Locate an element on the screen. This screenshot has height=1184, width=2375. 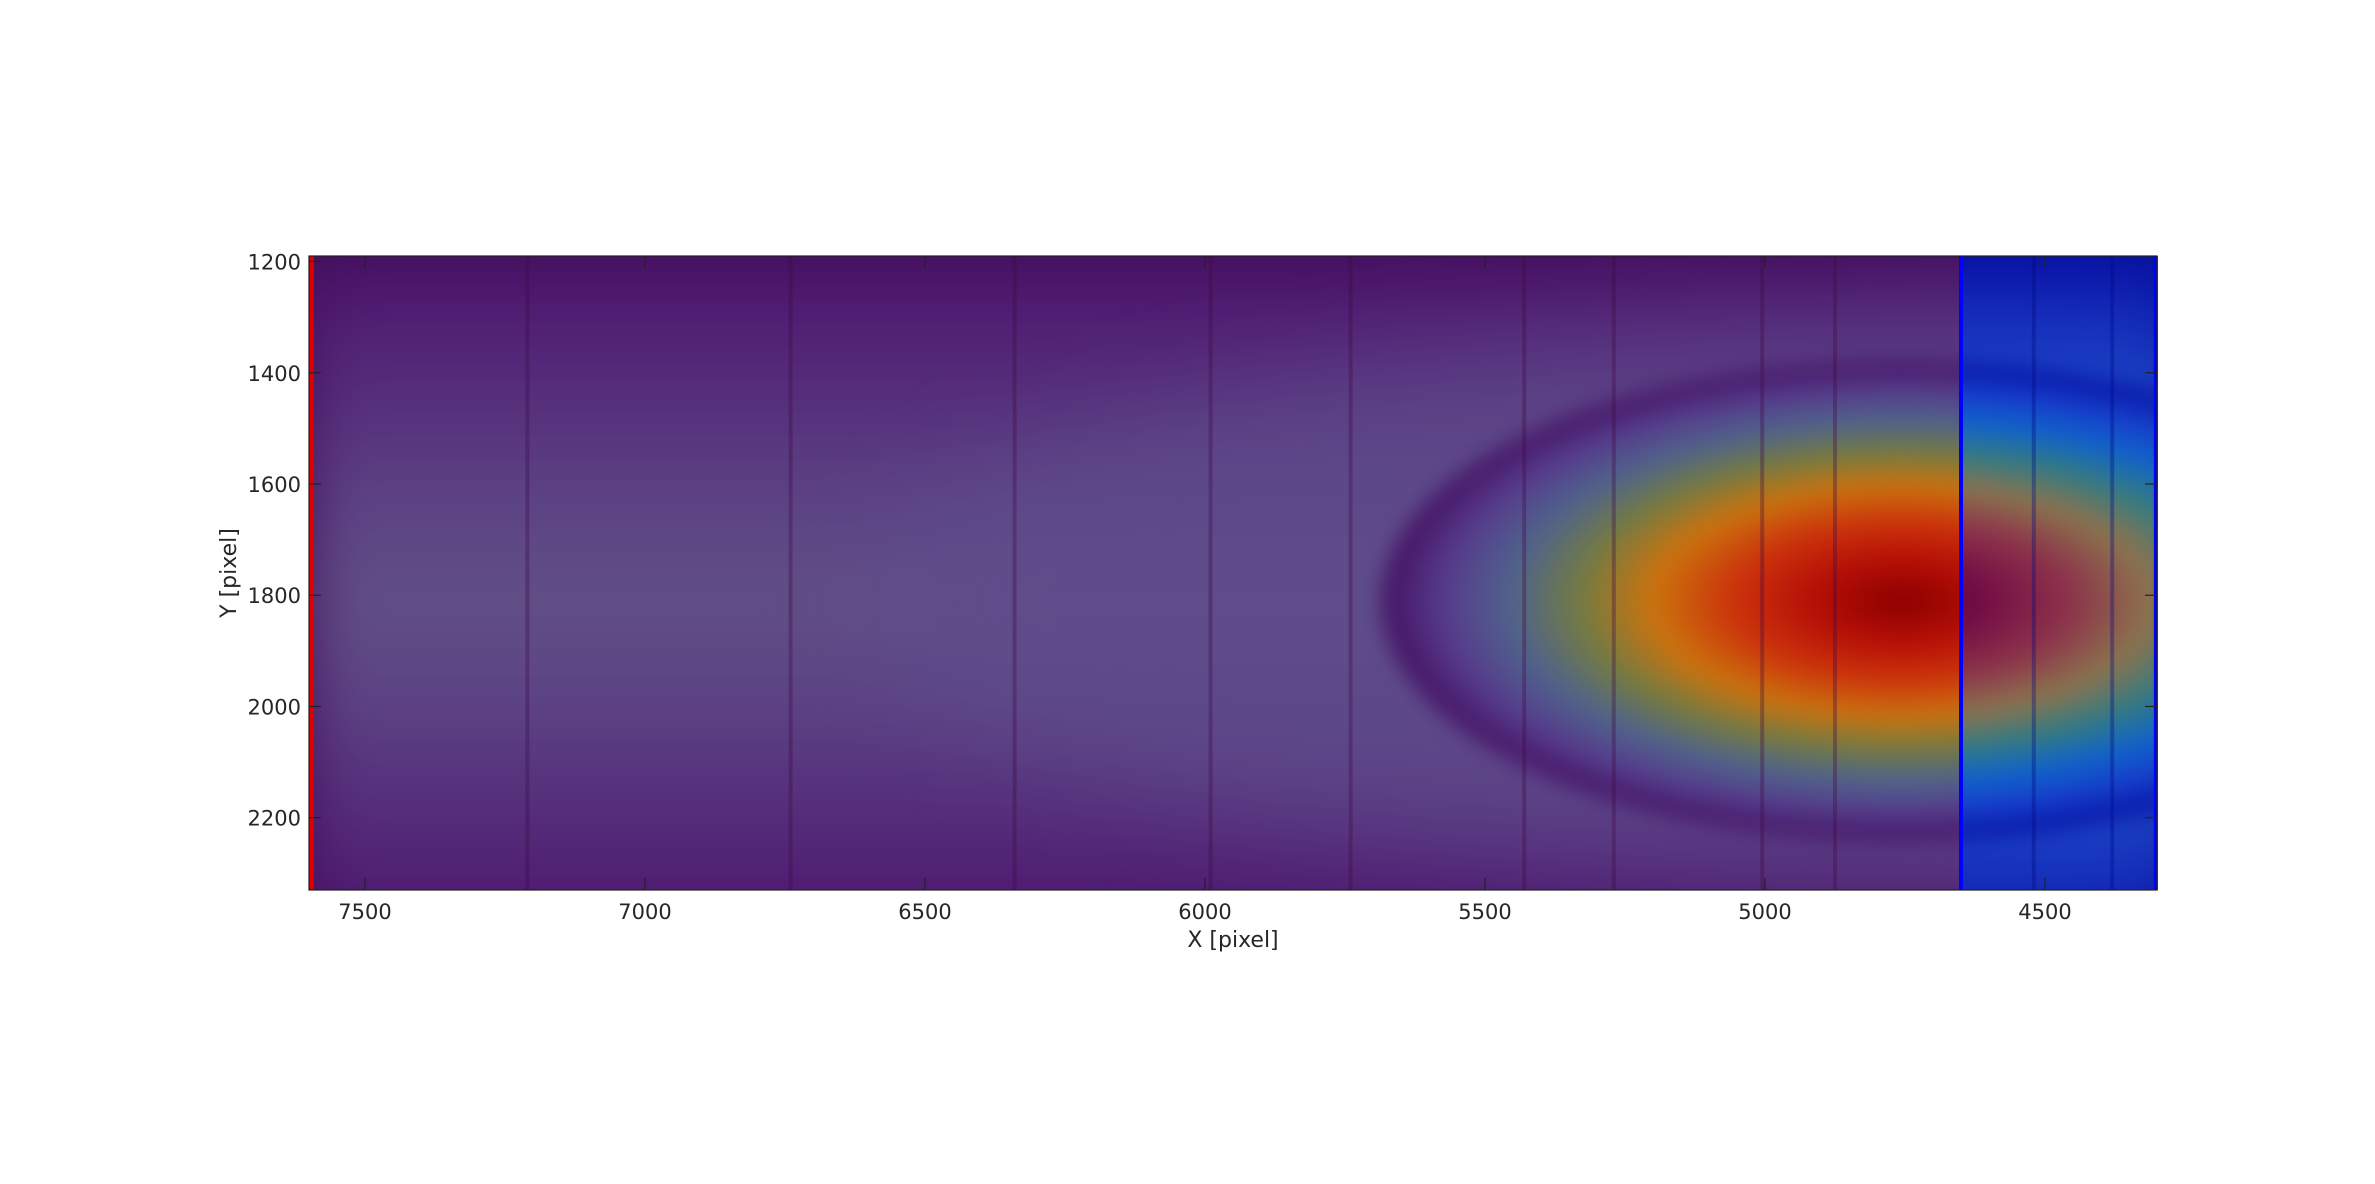
intensity-hotspot is located at coordinates (1769, 600).